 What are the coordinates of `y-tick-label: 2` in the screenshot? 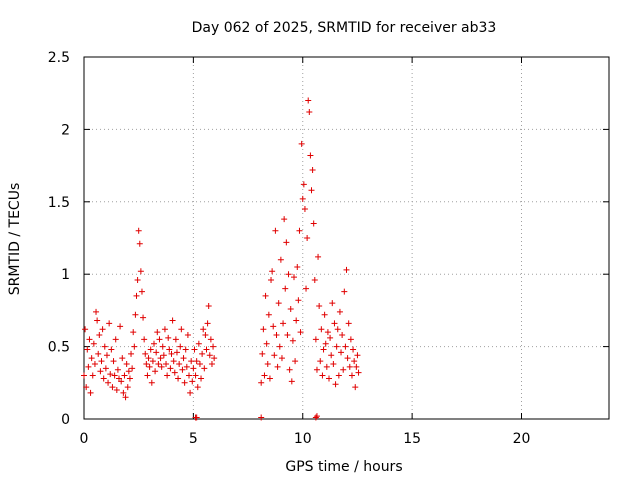 It's located at (65, 130).